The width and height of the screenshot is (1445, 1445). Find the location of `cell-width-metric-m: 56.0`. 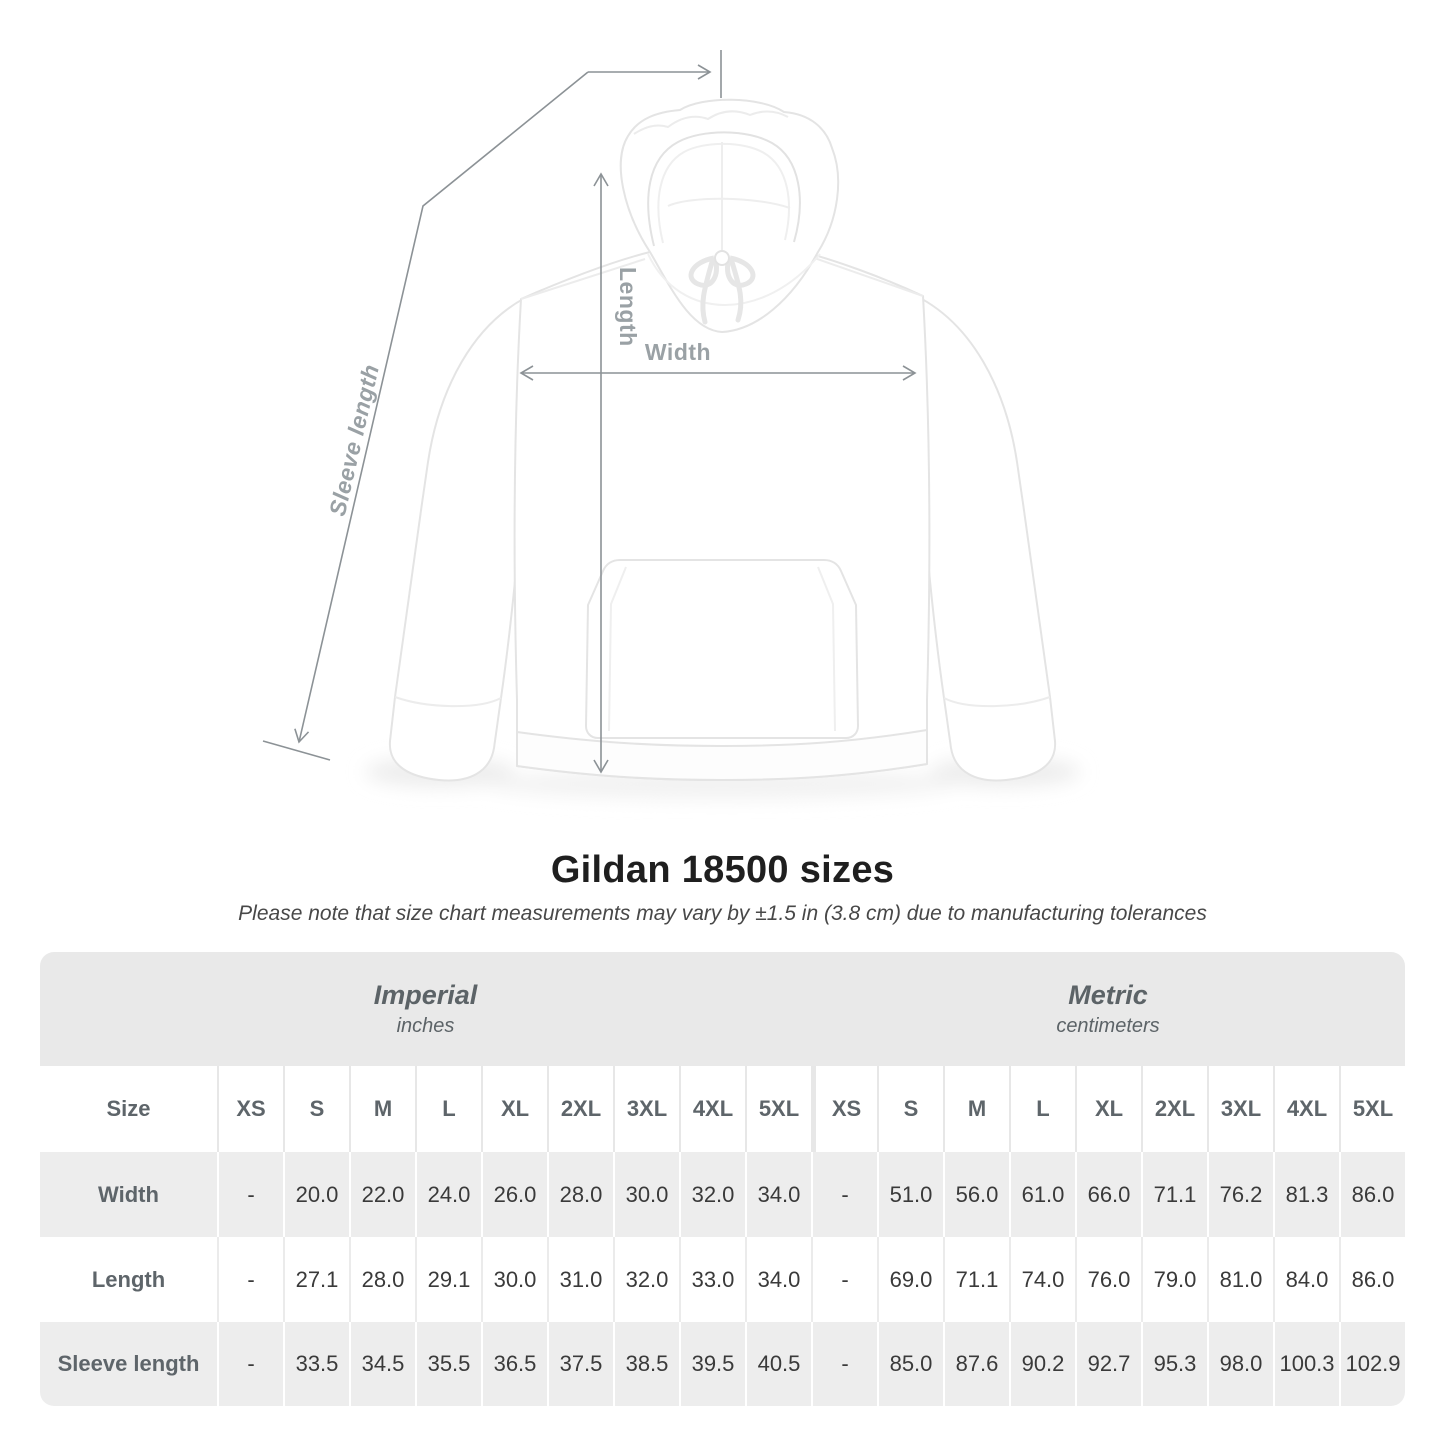

cell-width-metric-m: 56.0 is located at coordinates (976, 1194).